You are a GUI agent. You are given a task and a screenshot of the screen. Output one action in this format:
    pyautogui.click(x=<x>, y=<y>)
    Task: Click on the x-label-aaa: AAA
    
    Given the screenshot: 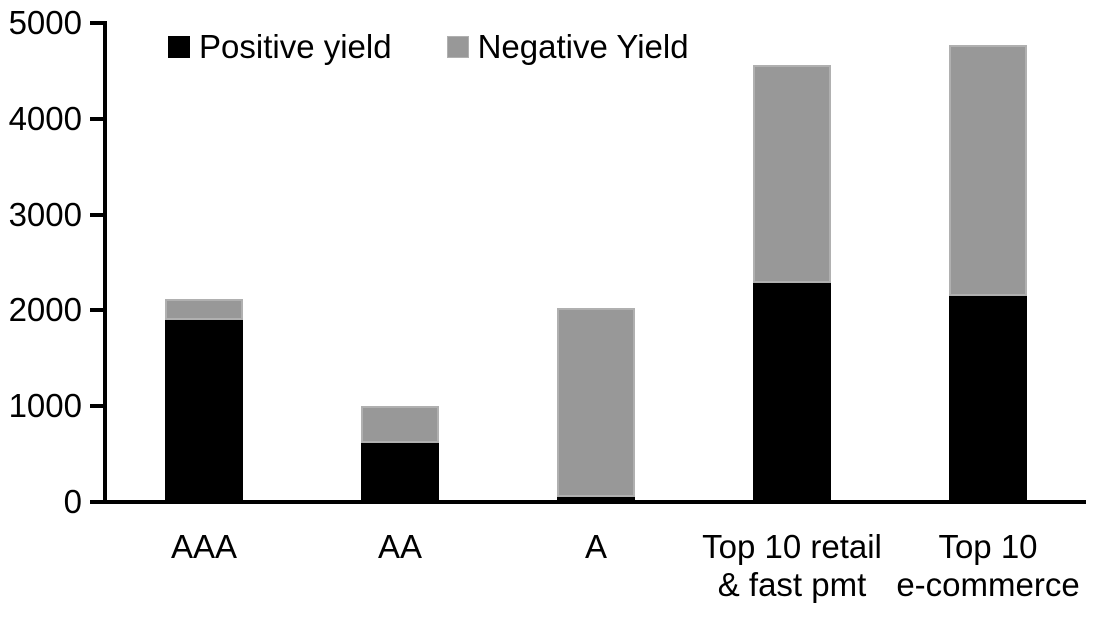 What is the action you would take?
    pyautogui.click(x=204, y=546)
    